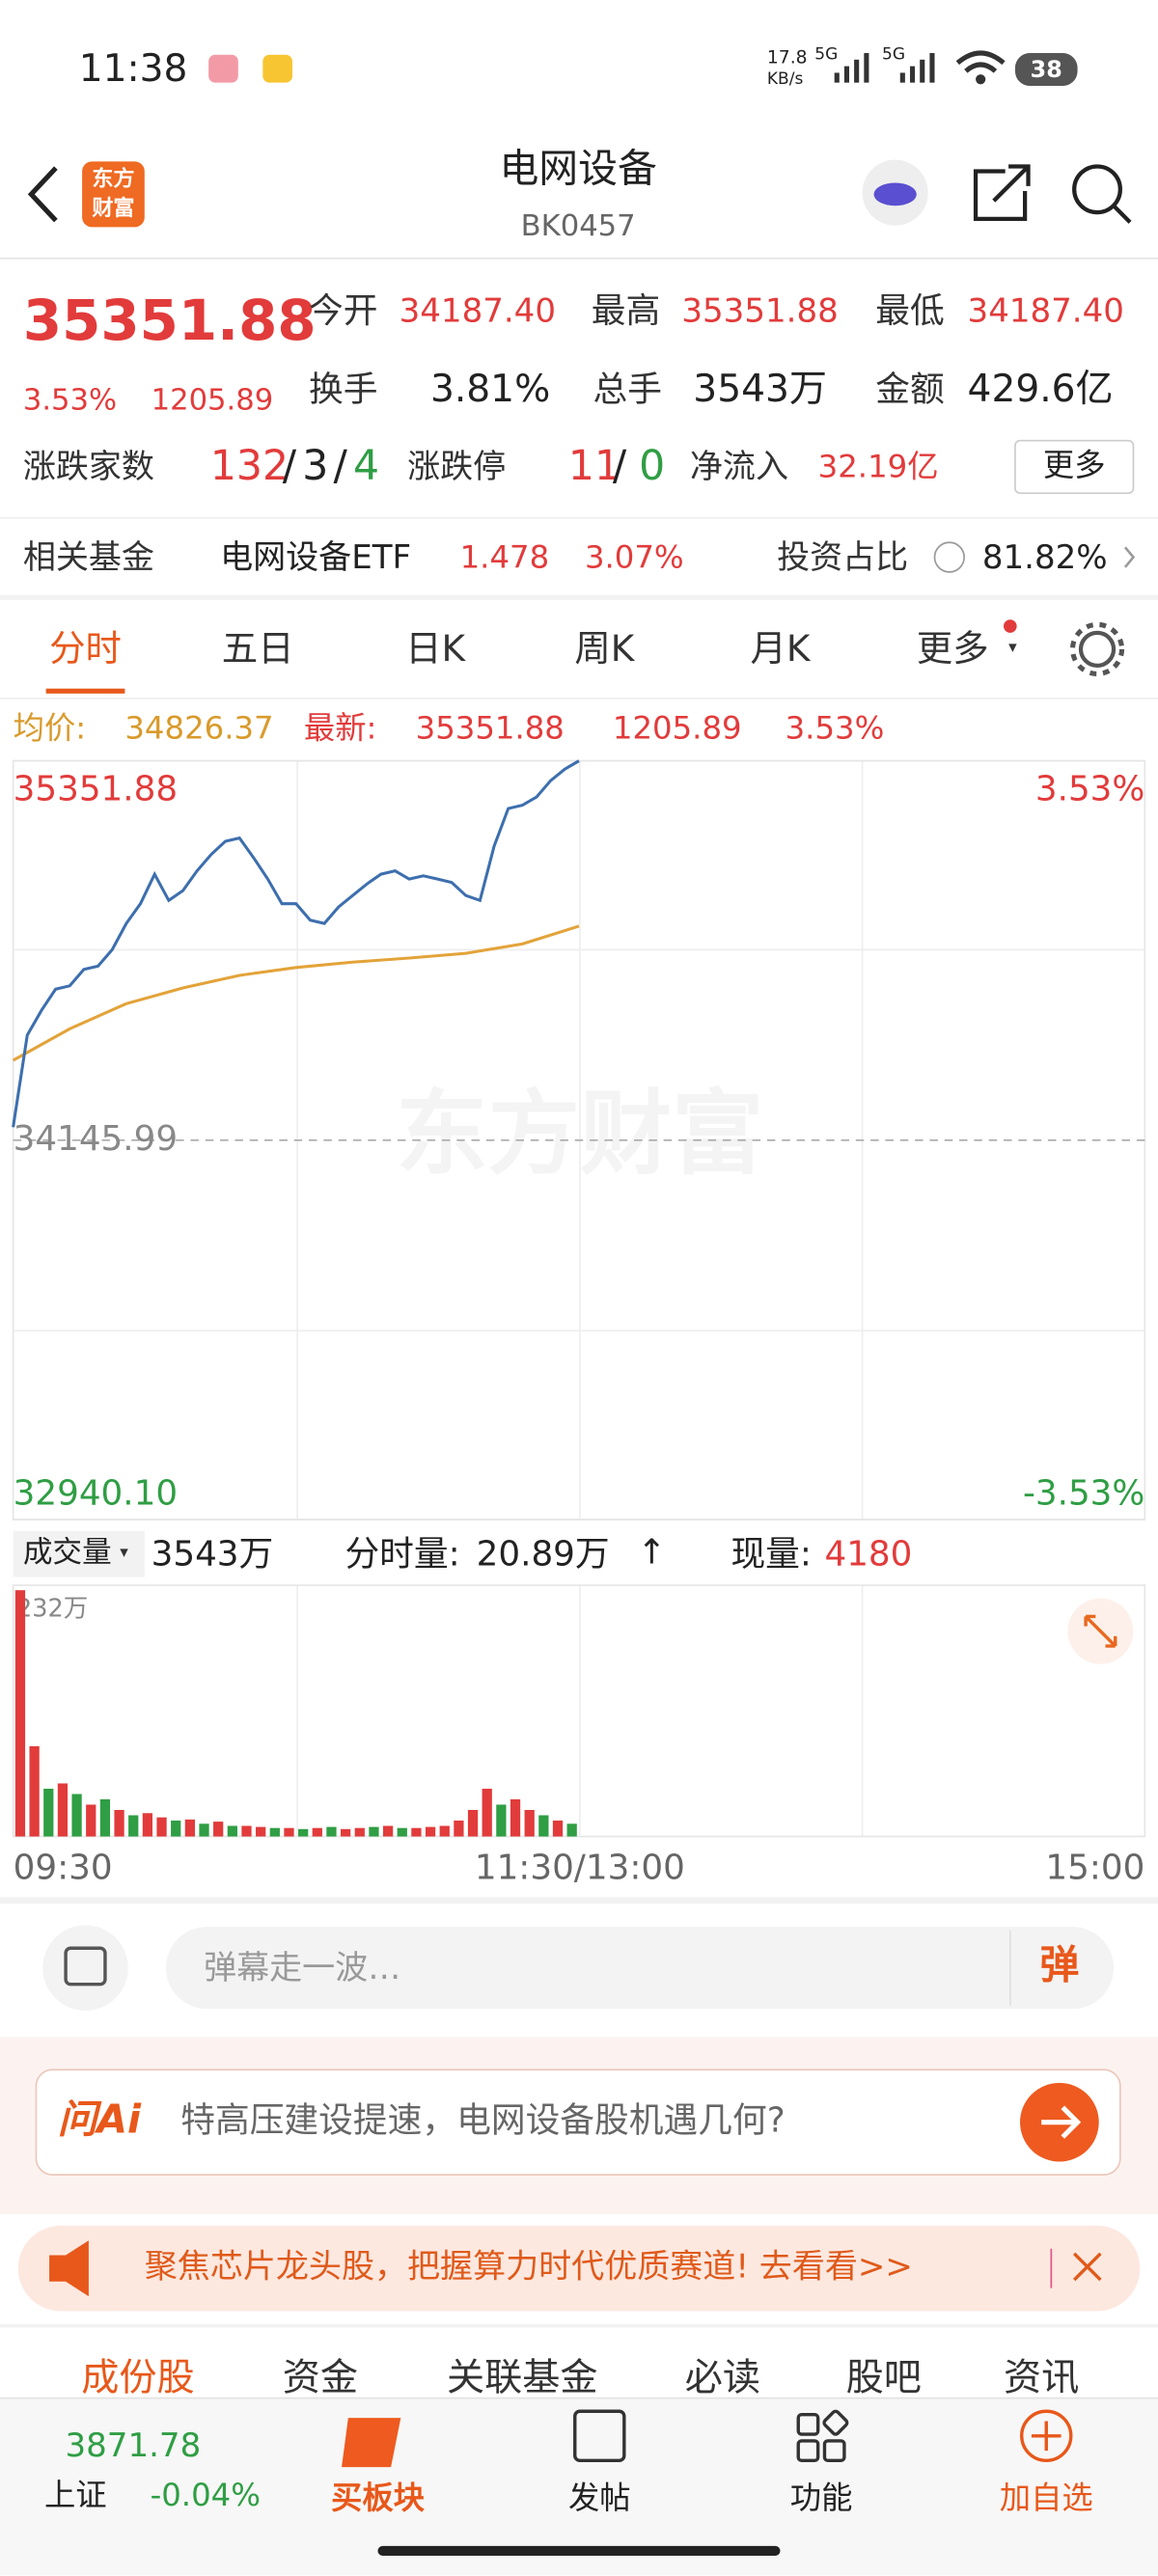 The width and height of the screenshot is (1158, 2576). I want to click on volume-panel, so click(579, 1711).